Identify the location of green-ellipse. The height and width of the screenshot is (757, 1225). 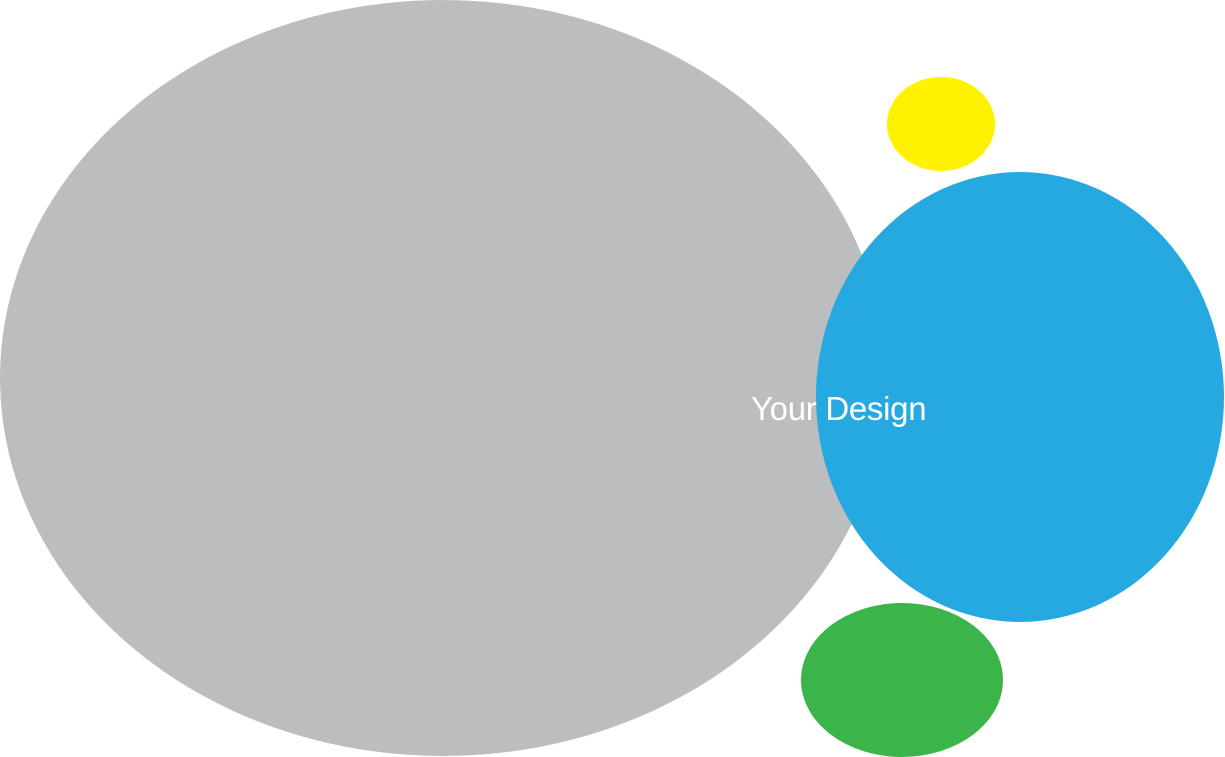
(902, 680).